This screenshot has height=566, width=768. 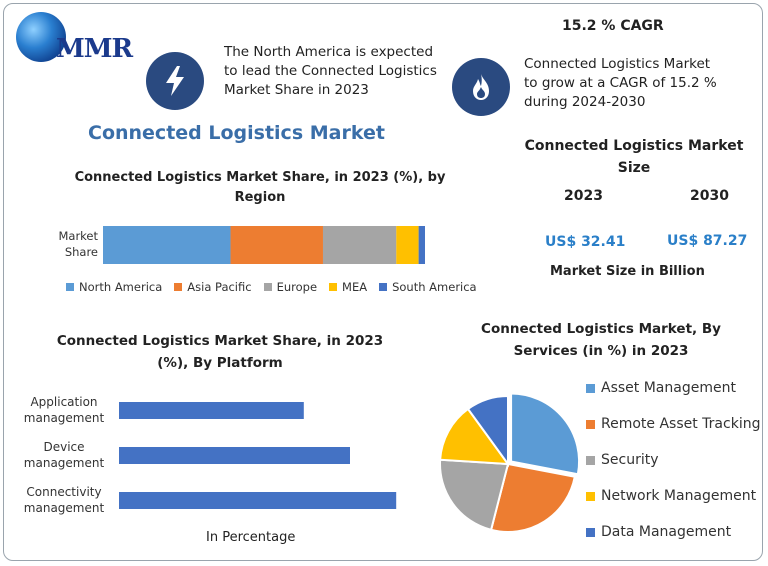 I want to click on cagr-note-line: during 2024-2030, so click(x=585, y=102).